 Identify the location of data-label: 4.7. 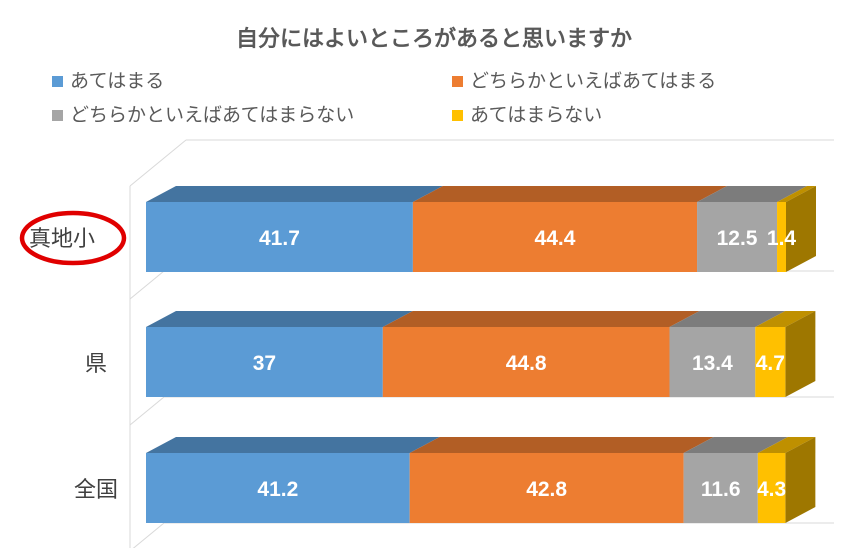
(770, 363).